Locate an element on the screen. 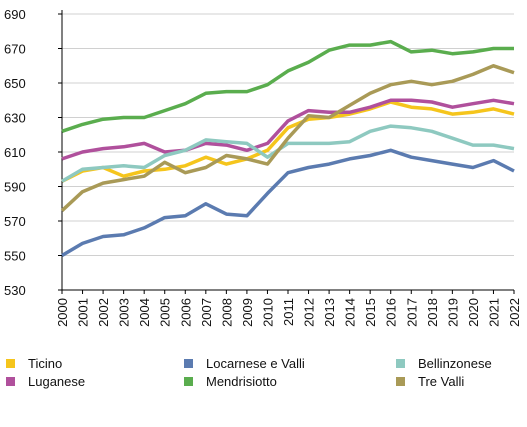 The image size is (527, 427). y-tick-label: 690 is located at coordinates (15, 14).